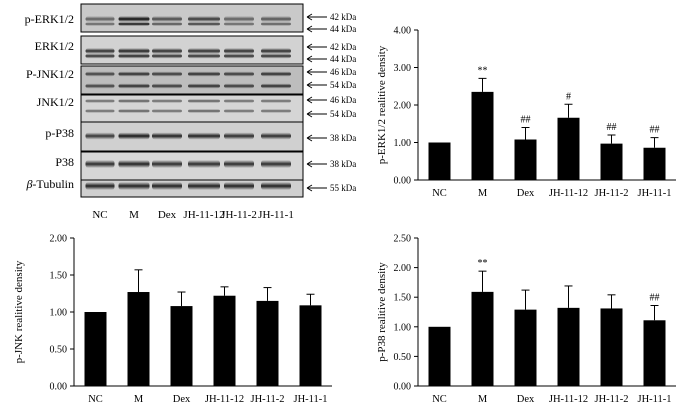 This screenshot has width=678, height=412. I want to click on marker-label: 54 kDa, so click(343, 85).